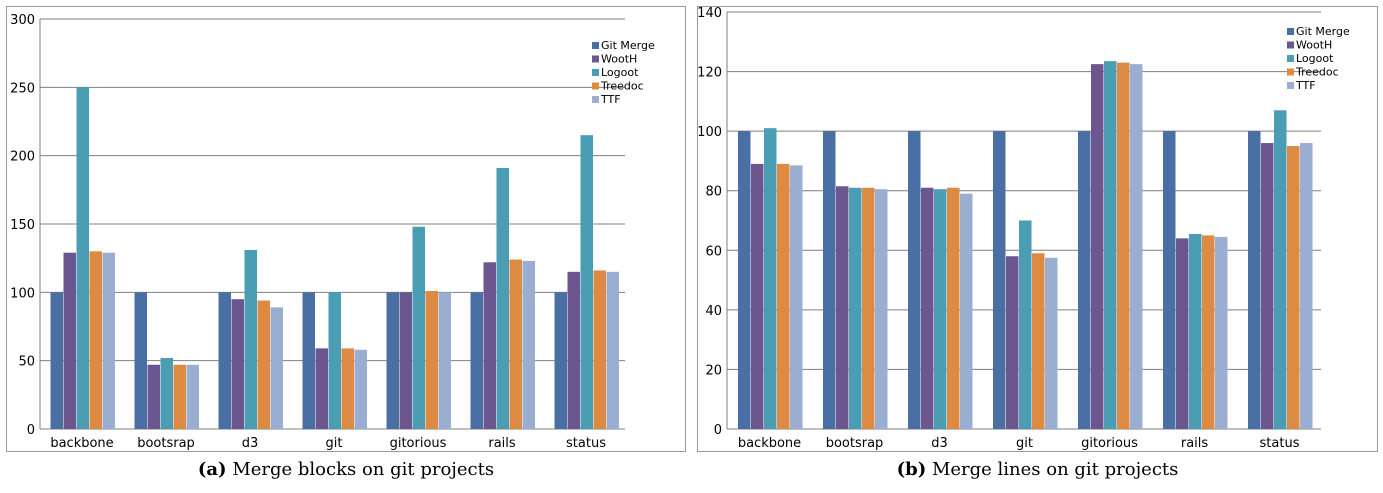 The width and height of the screenshot is (1383, 493). What do you see at coordinates (1055, 469) in the screenshot?
I see `caption-text: Merge lines on git projects` at bounding box center [1055, 469].